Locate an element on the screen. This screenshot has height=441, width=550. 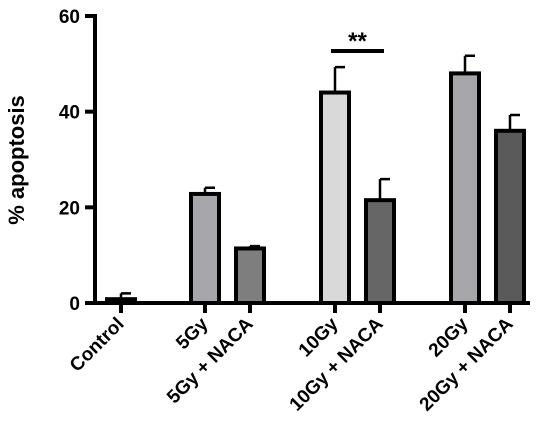
error-bar-10gy is located at coordinates (339, 79).